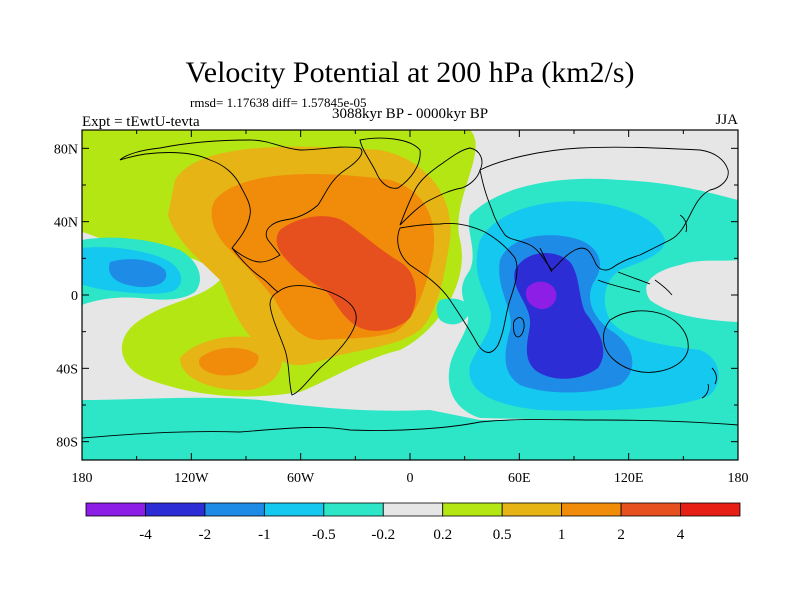  What do you see at coordinates (324, 535) in the screenshot?
I see `colorbar-label: -0.5` at bounding box center [324, 535].